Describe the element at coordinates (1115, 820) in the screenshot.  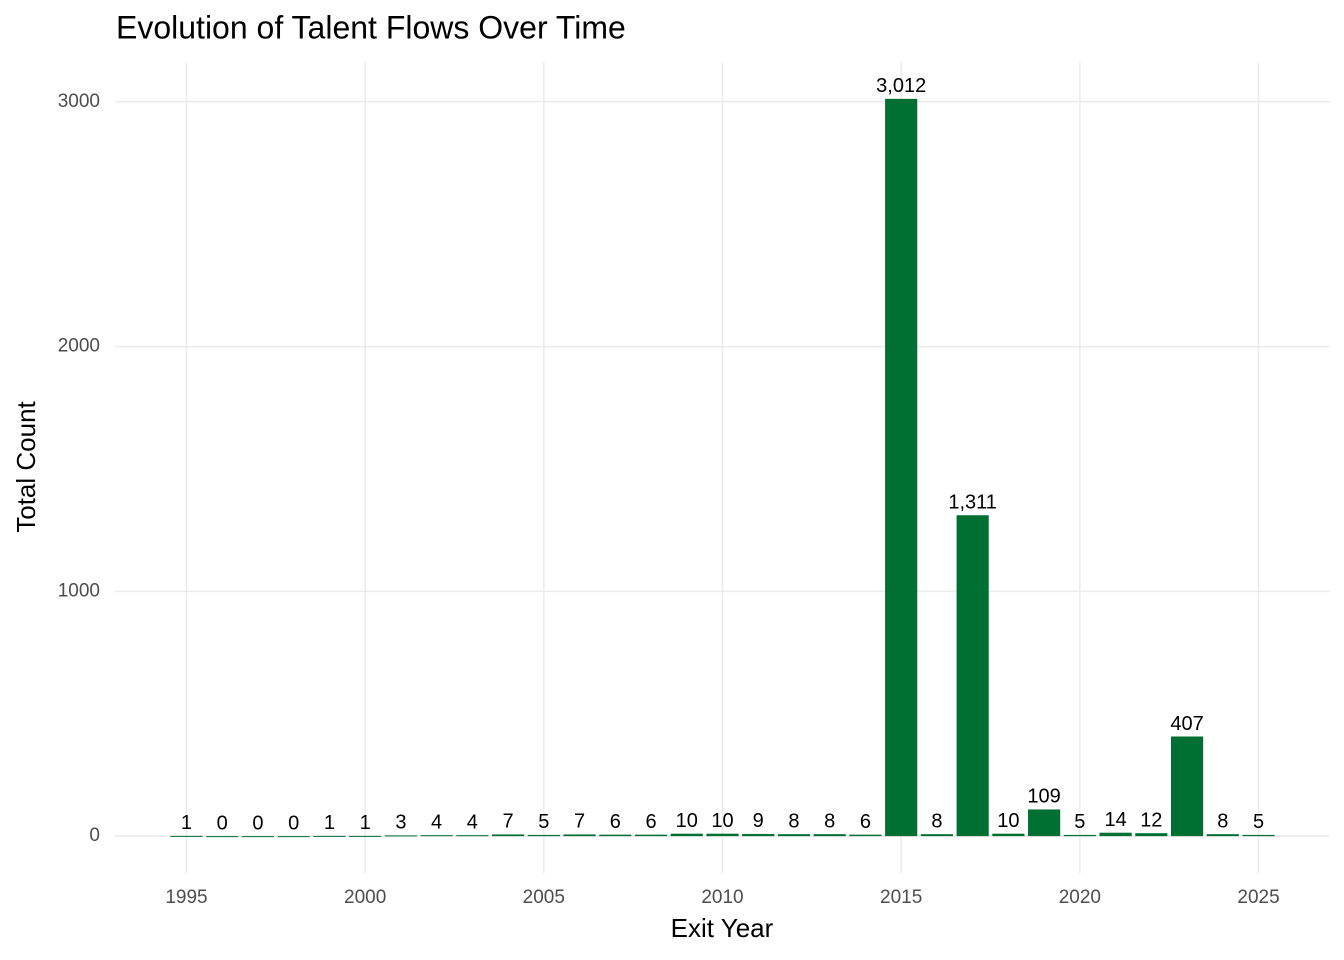
I see `value-label: 14` at that location.